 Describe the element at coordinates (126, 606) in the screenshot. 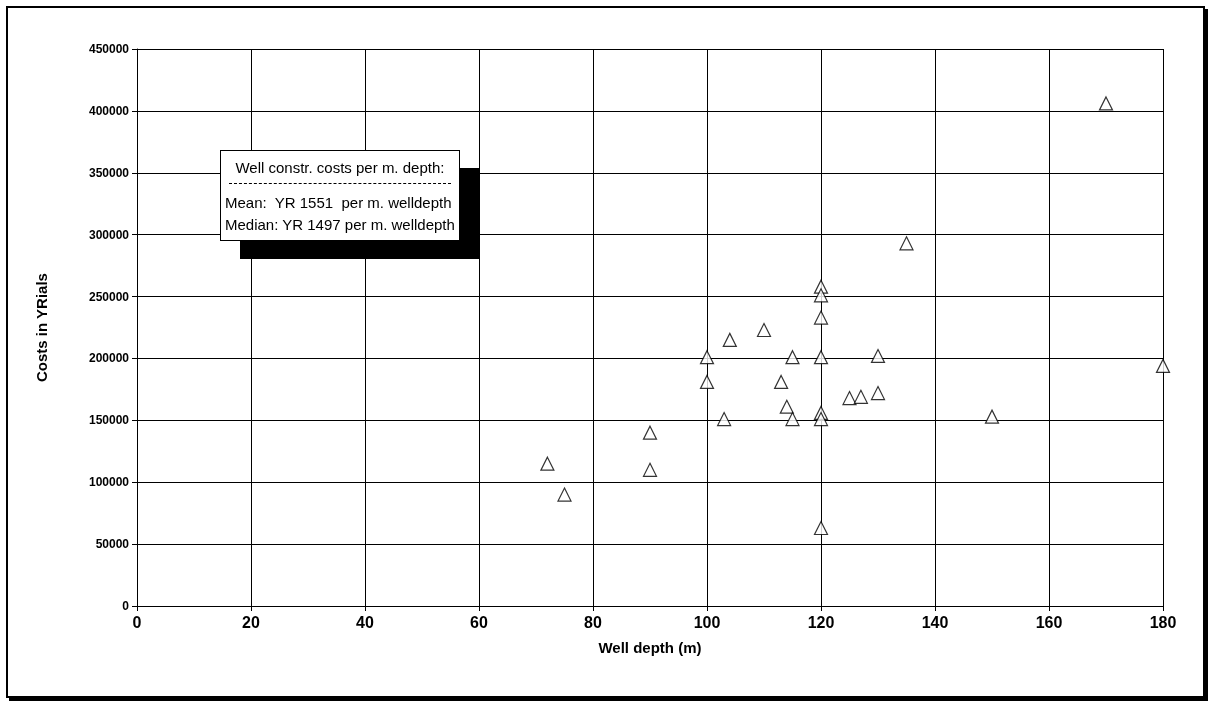

I see `y-tick-label: 0` at that location.